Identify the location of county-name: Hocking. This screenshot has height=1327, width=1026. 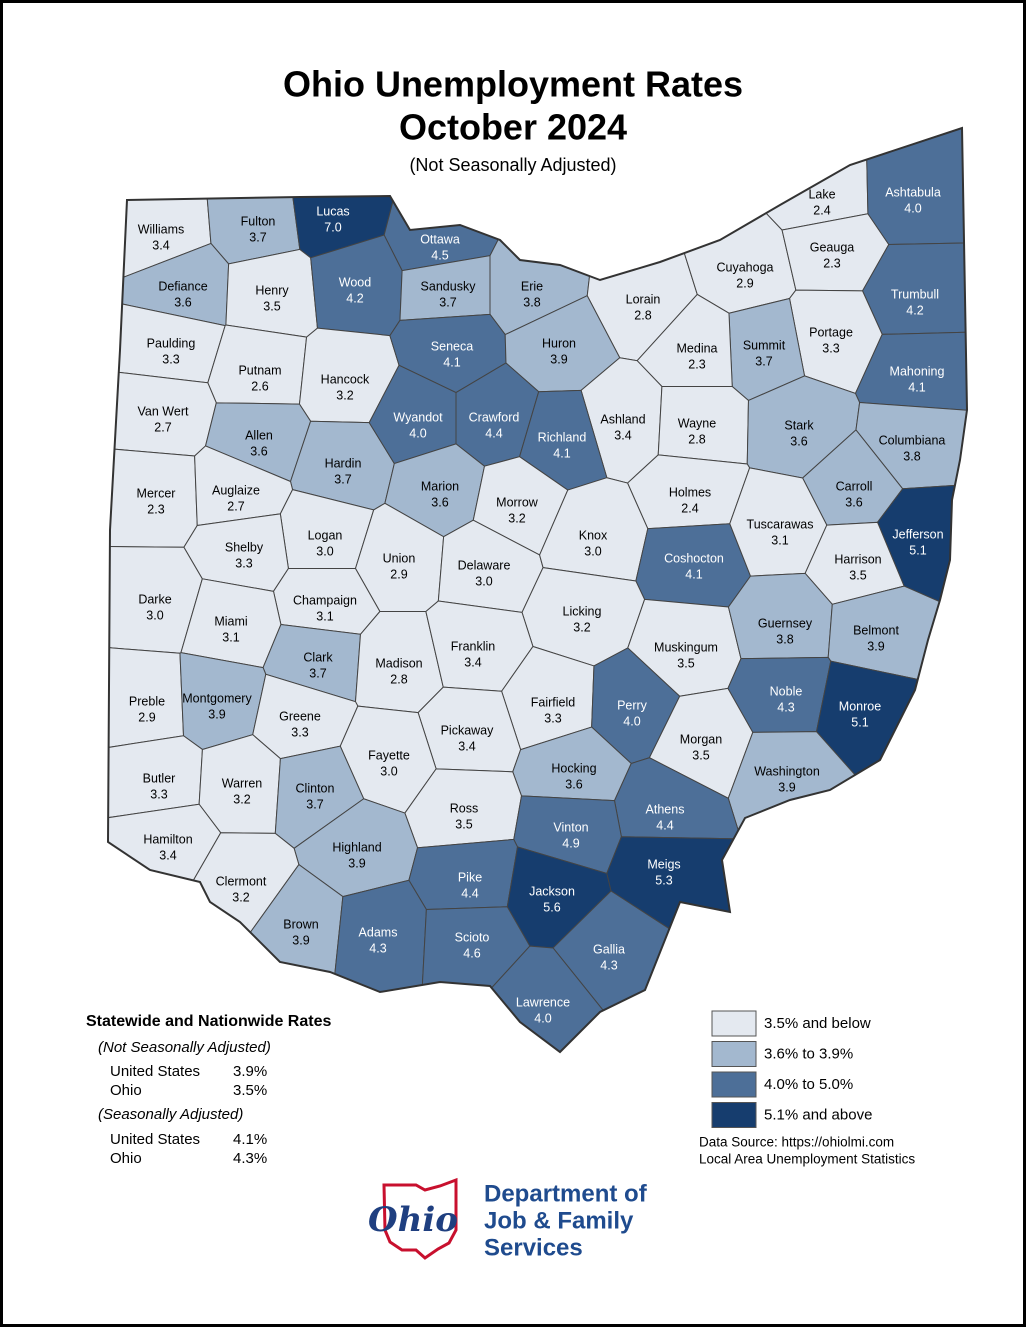
(573, 768).